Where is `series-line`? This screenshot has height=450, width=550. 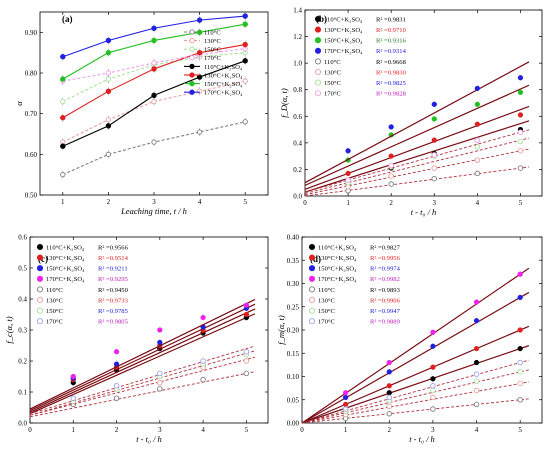 series-line is located at coordinates (154, 148).